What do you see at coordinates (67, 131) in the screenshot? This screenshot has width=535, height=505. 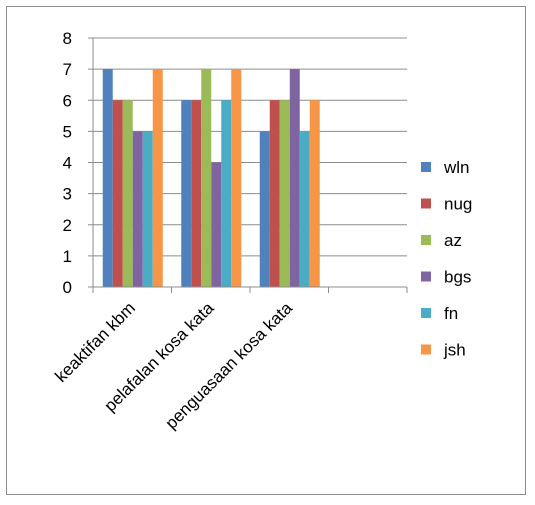 I see `y-tick-label: 5` at bounding box center [67, 131].